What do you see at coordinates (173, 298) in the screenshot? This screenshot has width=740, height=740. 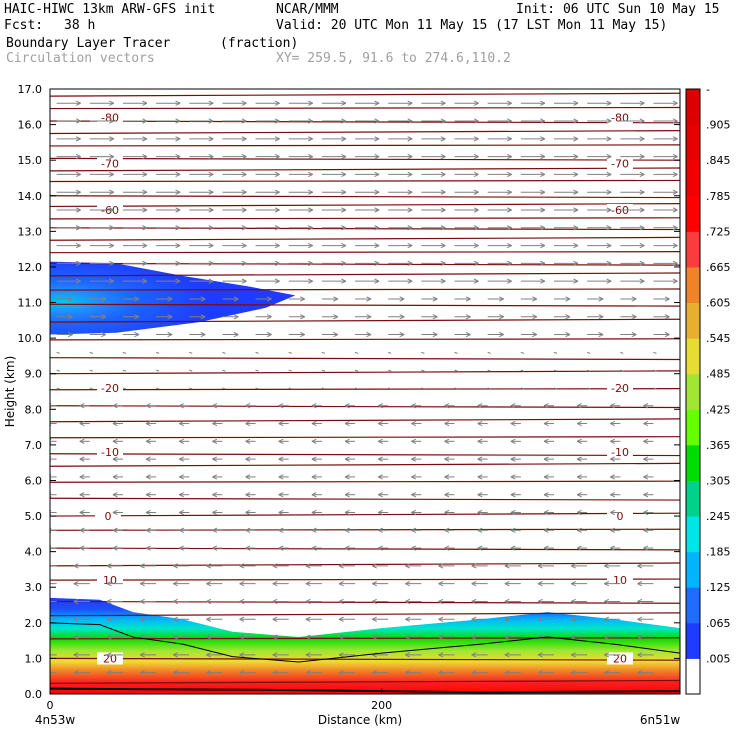 I see `anvil-tracer-fill` at bounding box center [173, 298].